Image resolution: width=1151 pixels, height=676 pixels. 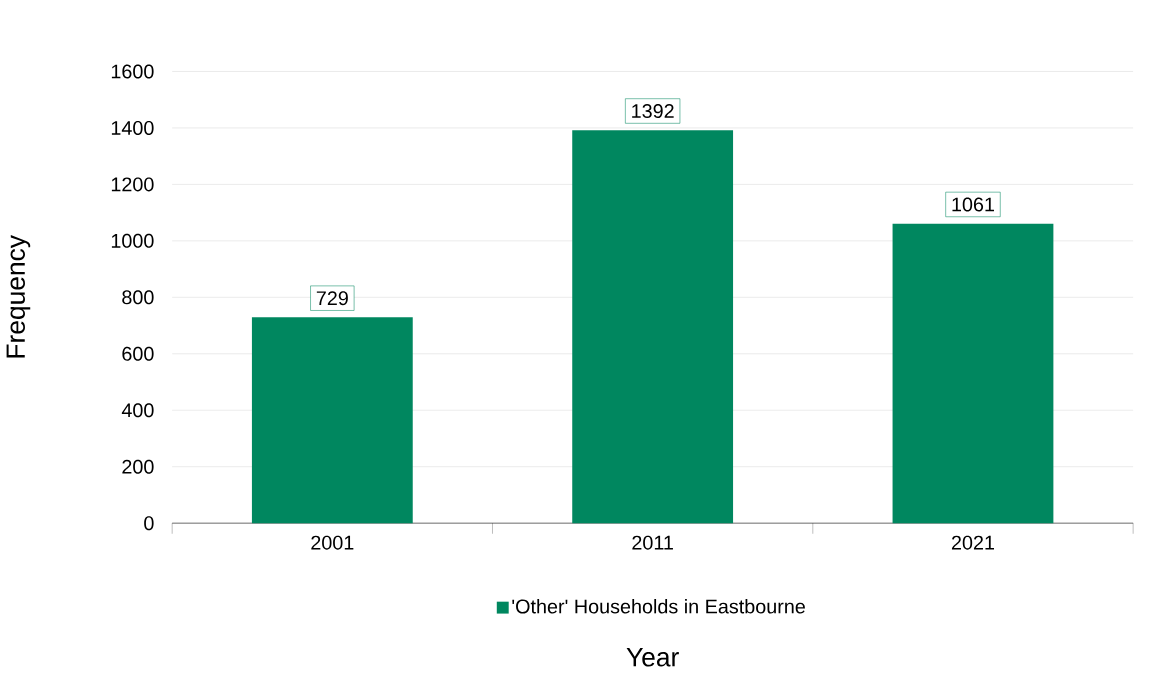 I want to click on y-tick-label: 1200, so click(x=132, y=184).